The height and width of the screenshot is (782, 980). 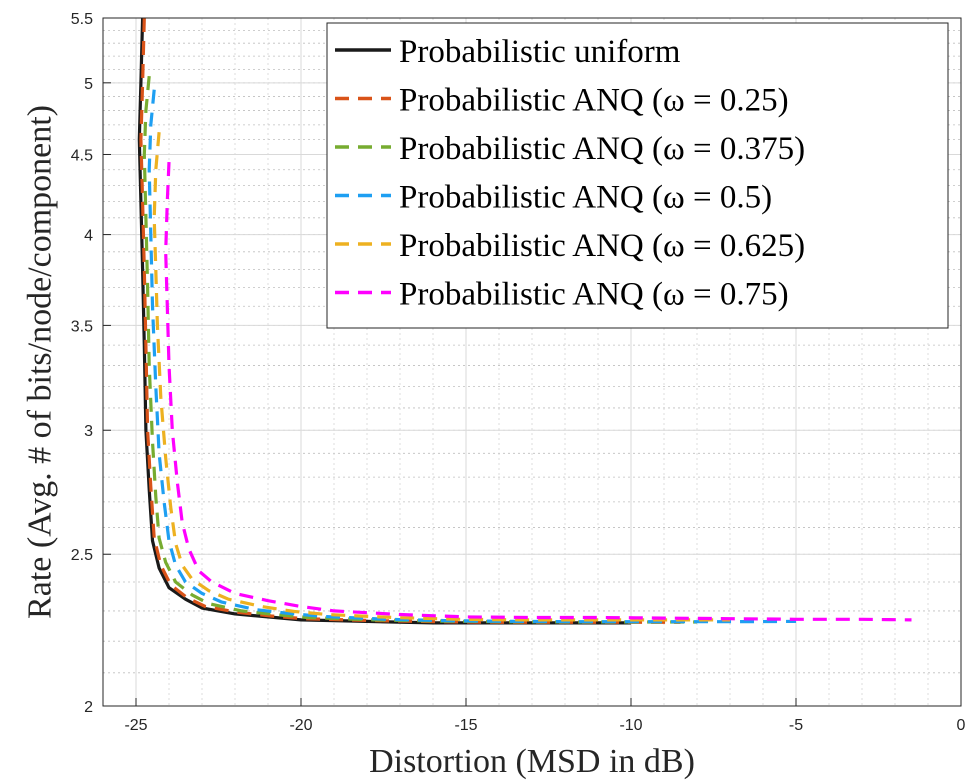 What do you see at coordinates (540, 52) in the screenshot?
I see `legend-entry: Probabilistic uniform` at bounding box center [540, 52].